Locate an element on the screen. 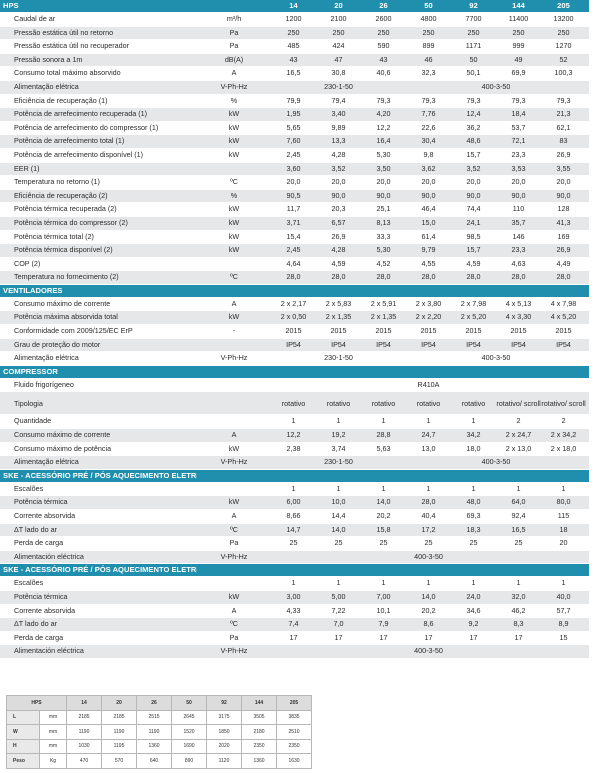 This screenshot has height=773, width=600. dimension-label: L is located at coordinates (23, 717).